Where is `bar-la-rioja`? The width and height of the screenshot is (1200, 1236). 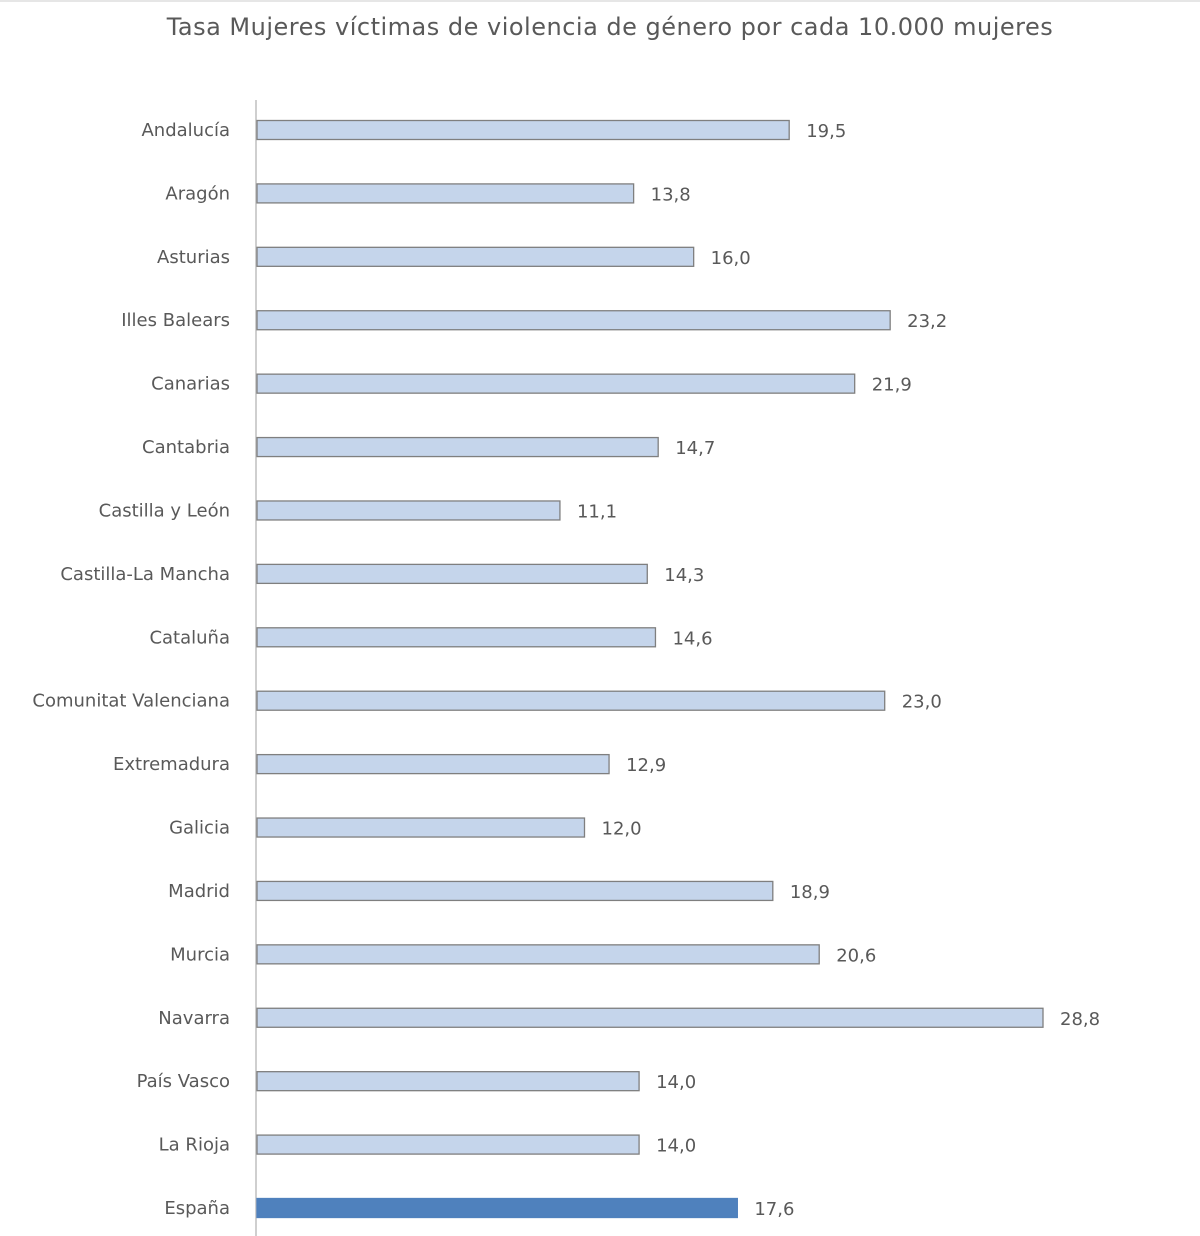
bar-la-rioja is located at coordinates (448, 1144).